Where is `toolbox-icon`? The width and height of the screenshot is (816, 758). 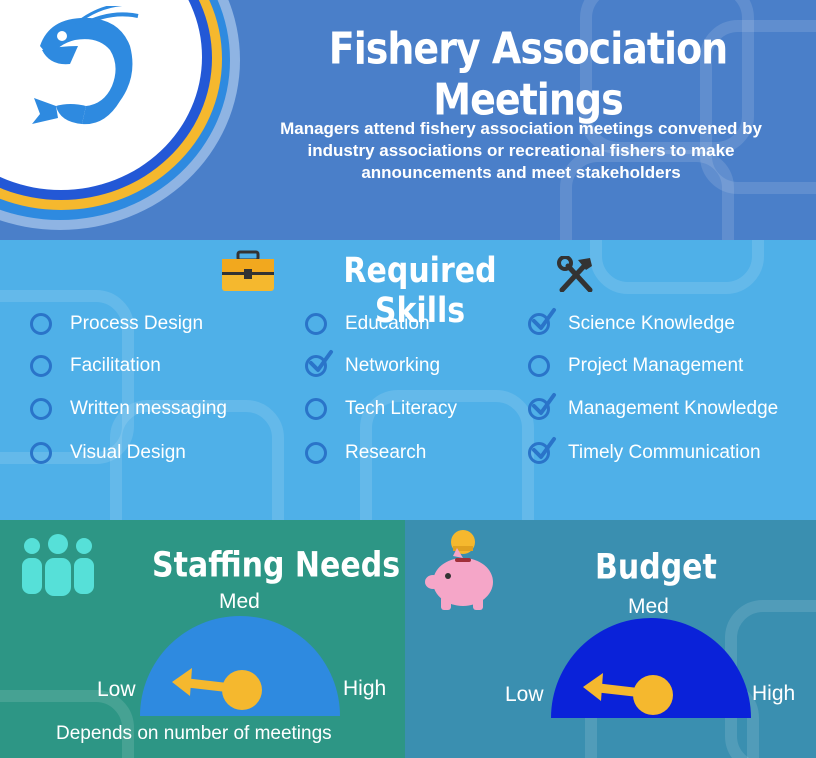 toolbox-icon is located at coordinates (248, 270).